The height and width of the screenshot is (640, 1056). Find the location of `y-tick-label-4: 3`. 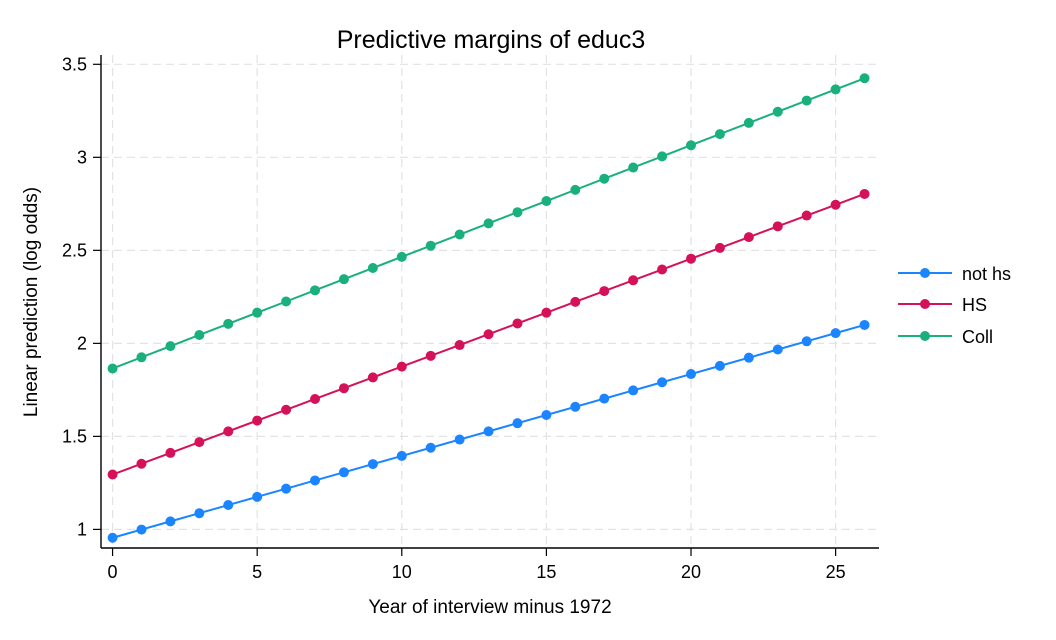

y-tick-label-4: 3 is located at coordinates (82, 157).